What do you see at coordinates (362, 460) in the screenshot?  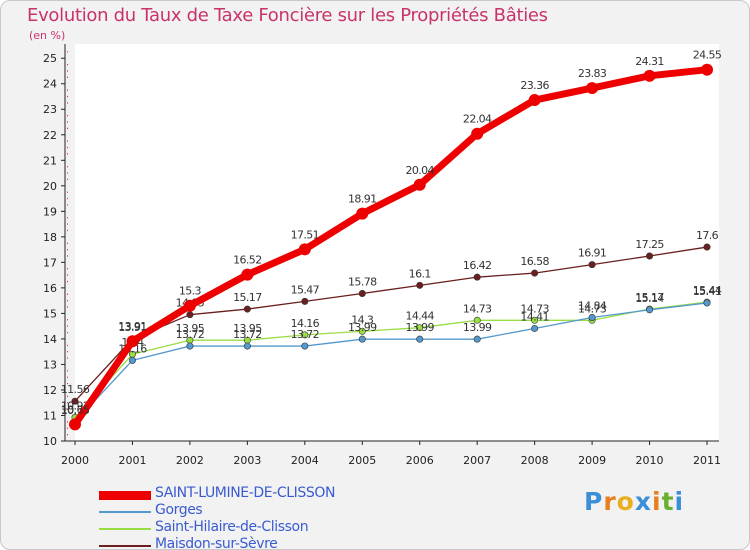 I see `x-tick-label: 2005` at bounding box center [362, 460].